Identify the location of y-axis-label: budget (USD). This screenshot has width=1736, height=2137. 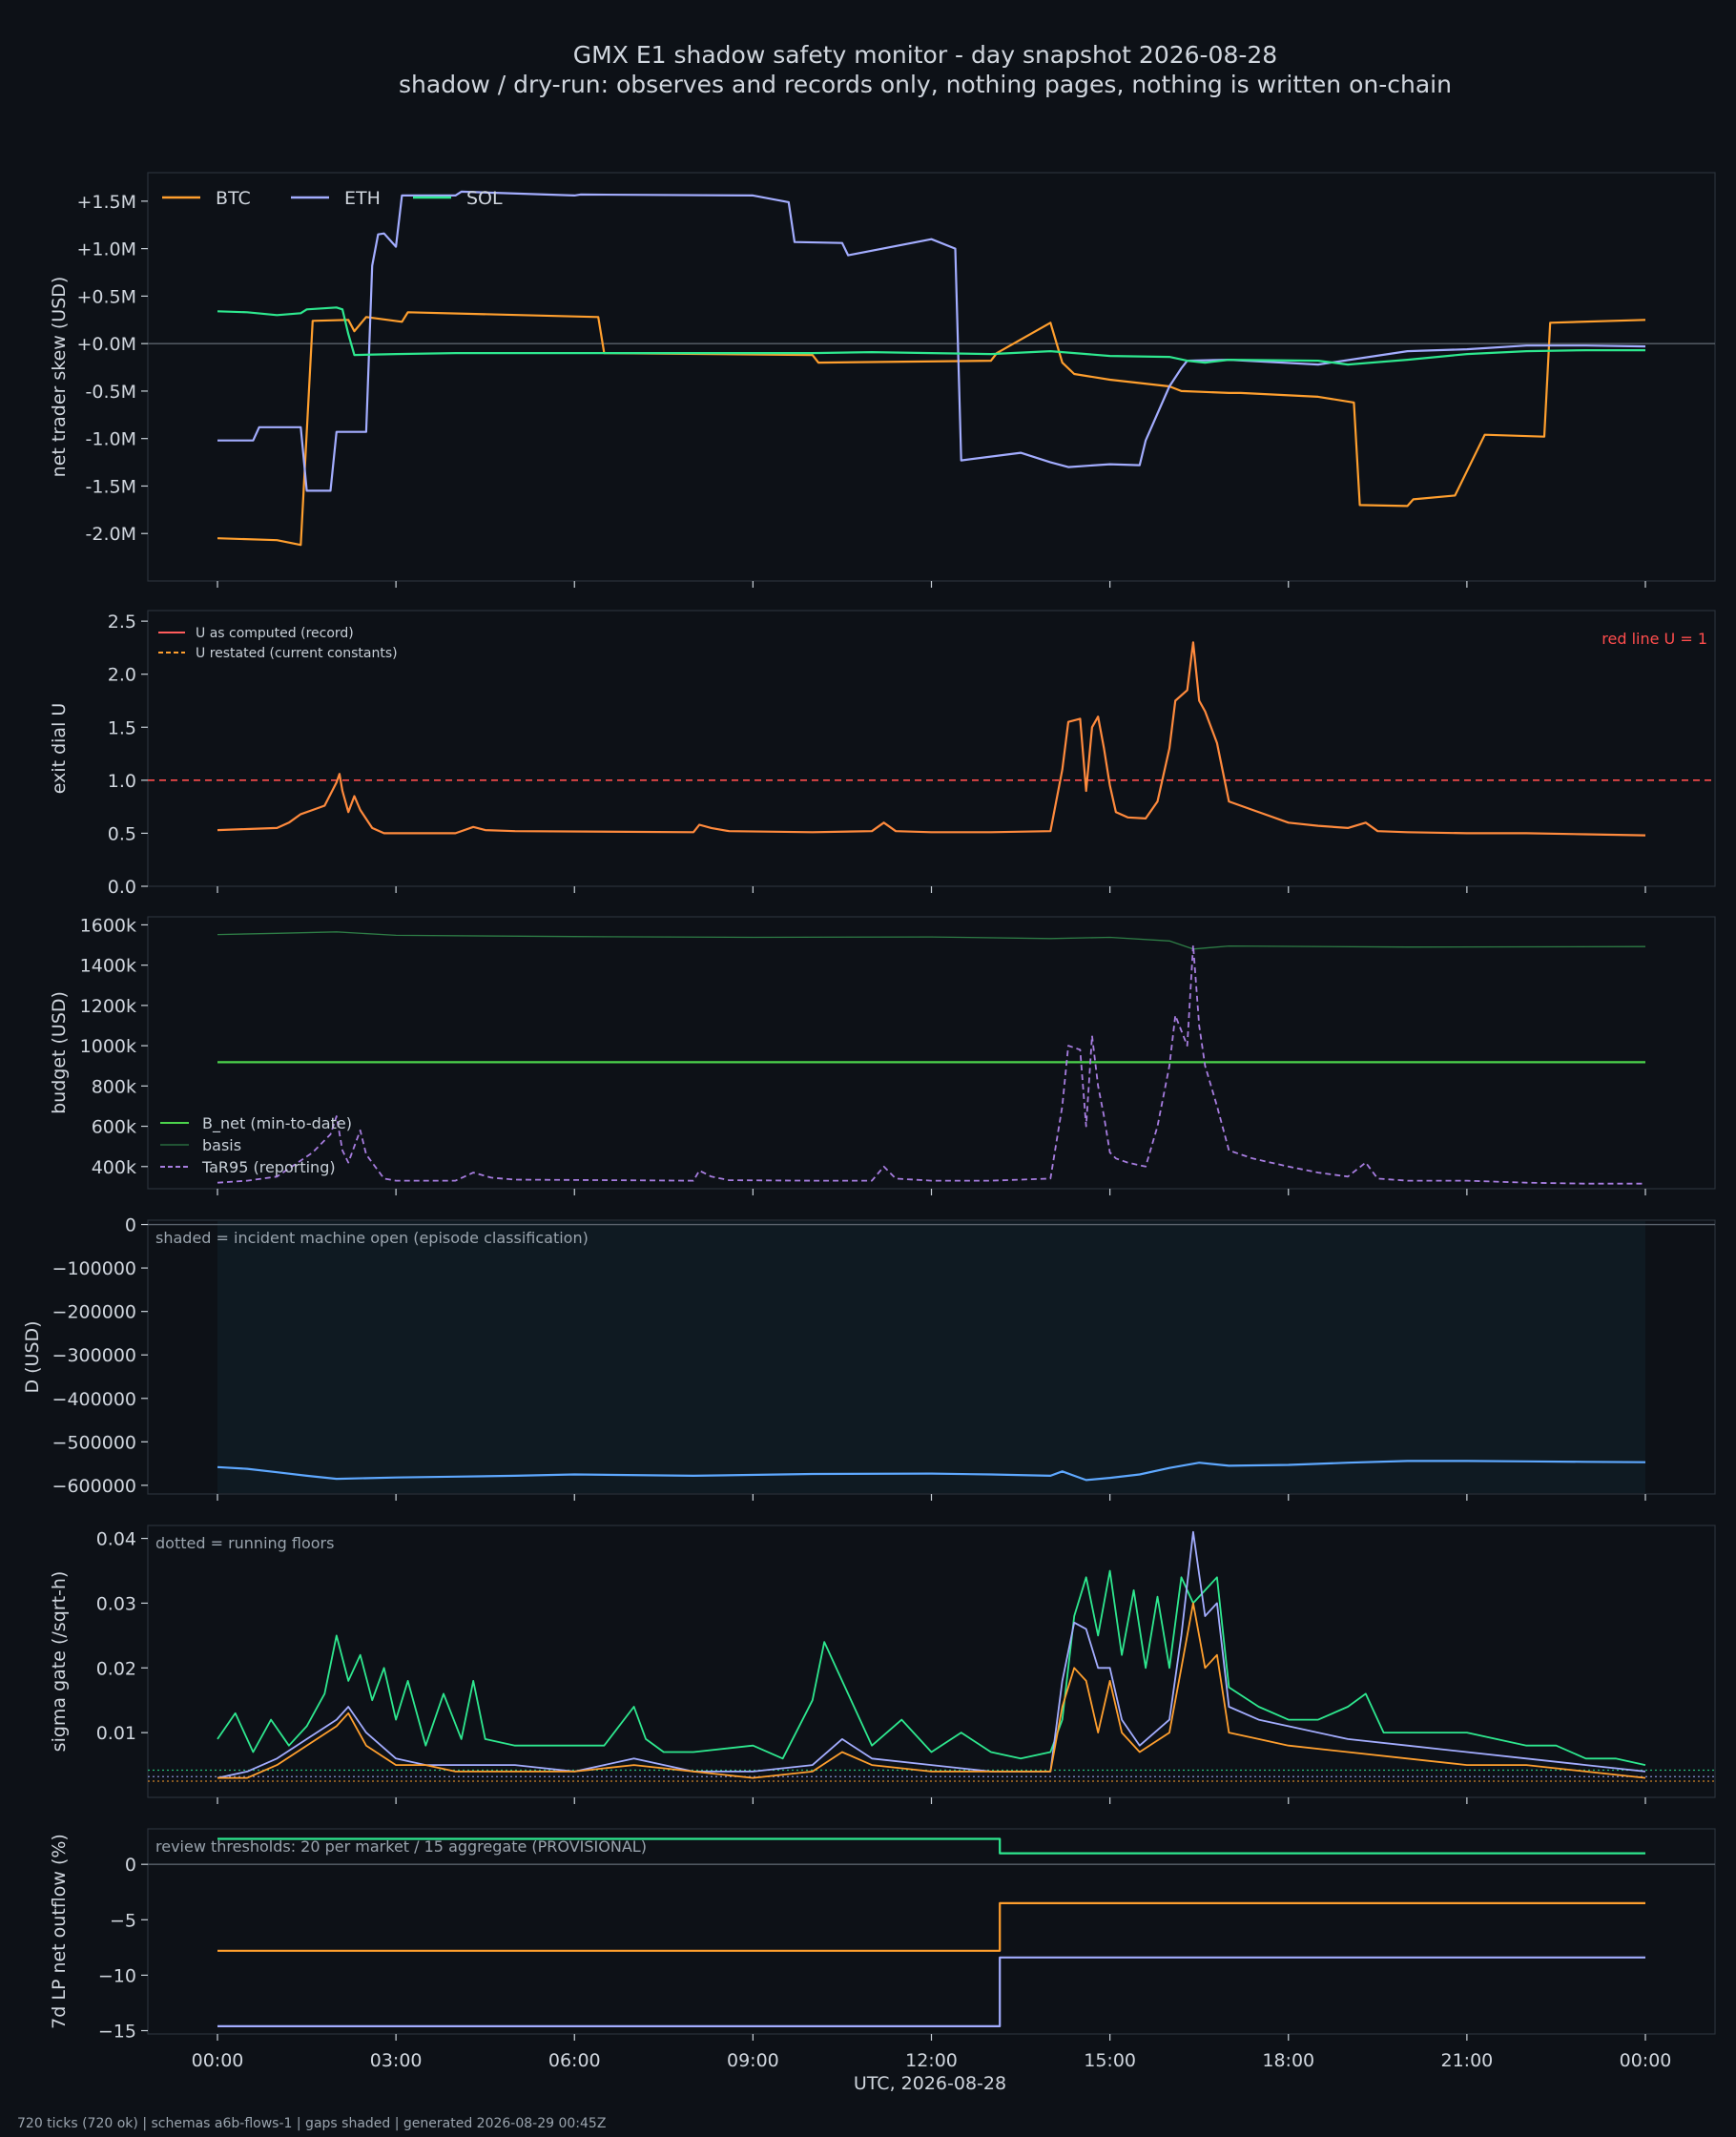
(59, 1052).